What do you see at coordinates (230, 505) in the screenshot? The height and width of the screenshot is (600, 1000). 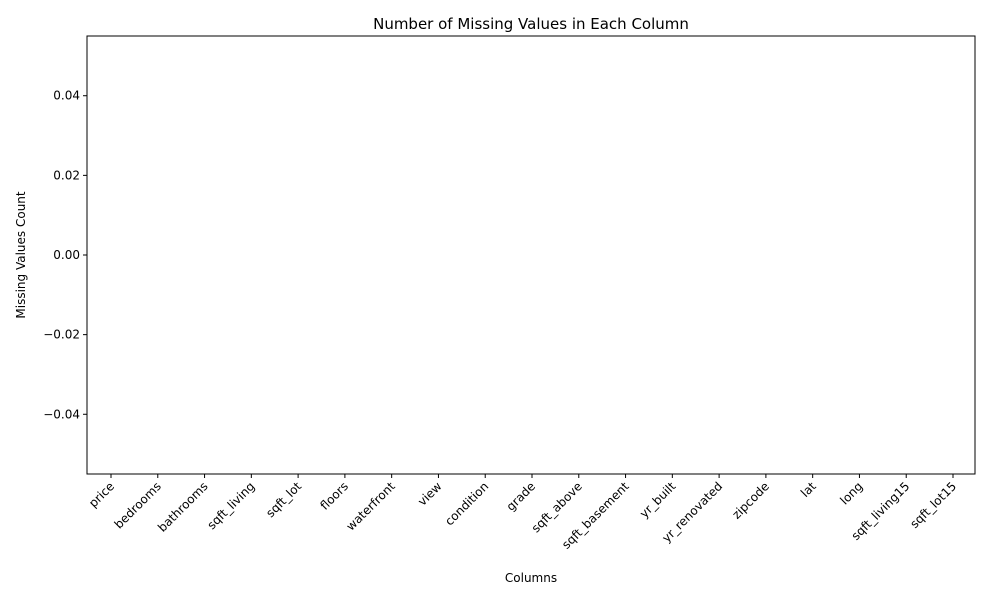 I see `x-tick-label: sqft_living` at bounding box center [230, 505].